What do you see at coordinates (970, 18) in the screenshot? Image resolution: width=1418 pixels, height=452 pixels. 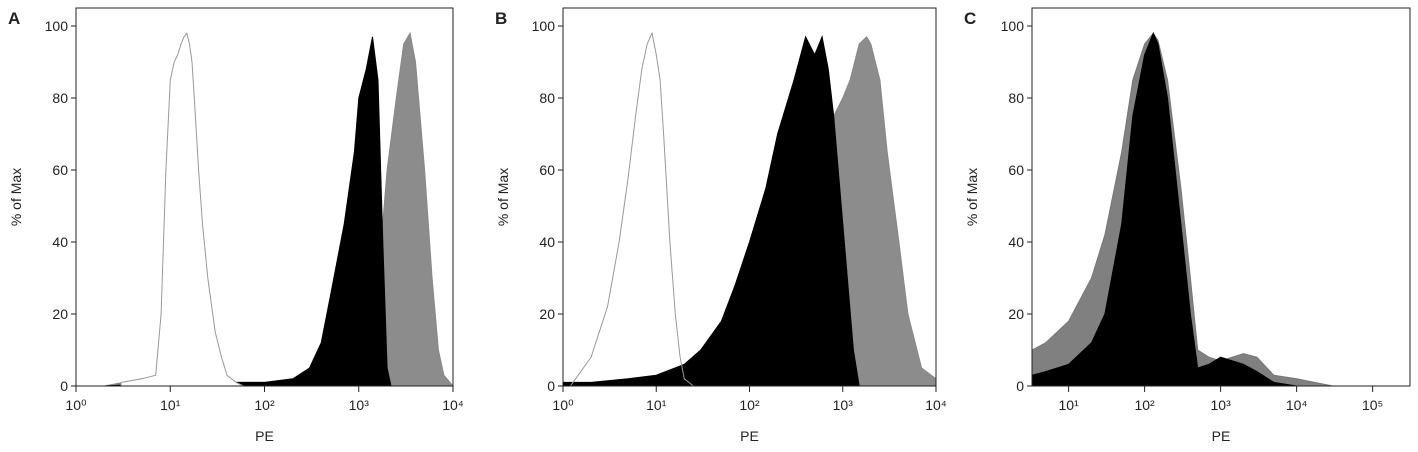 I see `panel-label: C` at bounding box center [970, 18].